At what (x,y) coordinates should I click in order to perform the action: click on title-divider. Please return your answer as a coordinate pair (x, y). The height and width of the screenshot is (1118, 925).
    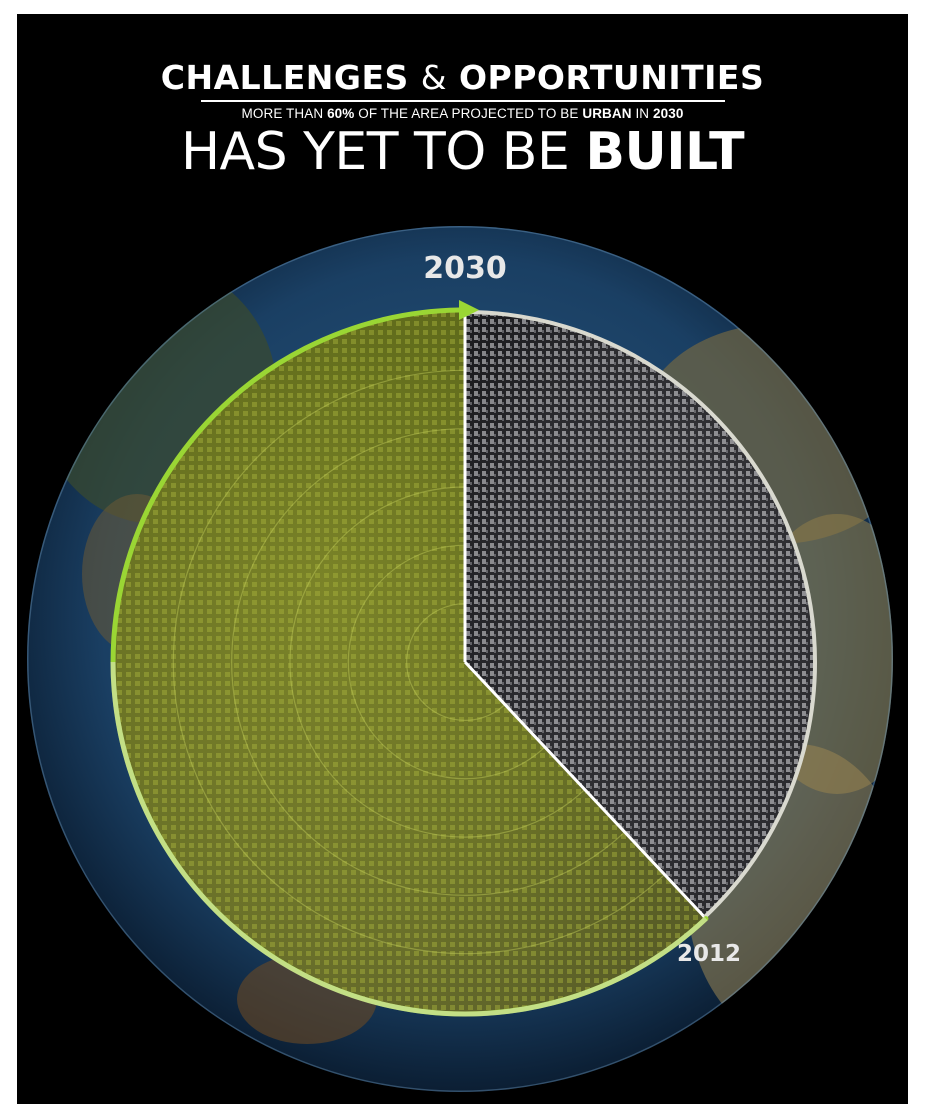
    Looking at the image, I should click on (462, 101).